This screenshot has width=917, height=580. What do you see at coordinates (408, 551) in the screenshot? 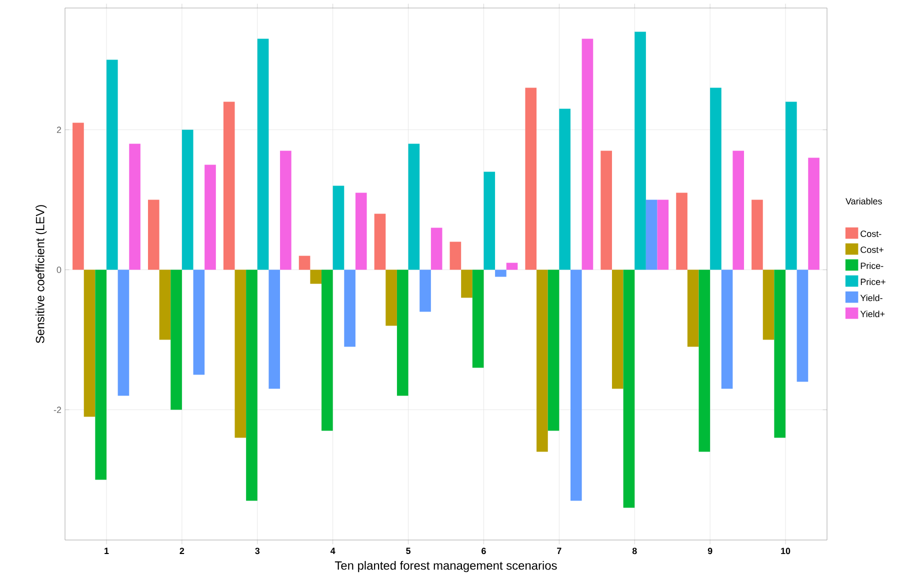
I see `x-tick-label: 5` at bounding box center [408, 551].